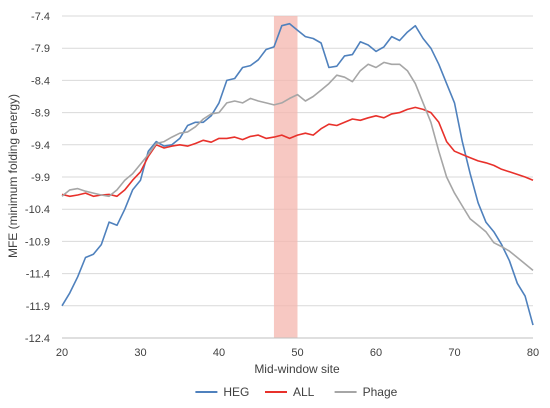 The width and height of the screenshot is (550, 408). I want to click on legend-label: HEG, so click(236, 392).